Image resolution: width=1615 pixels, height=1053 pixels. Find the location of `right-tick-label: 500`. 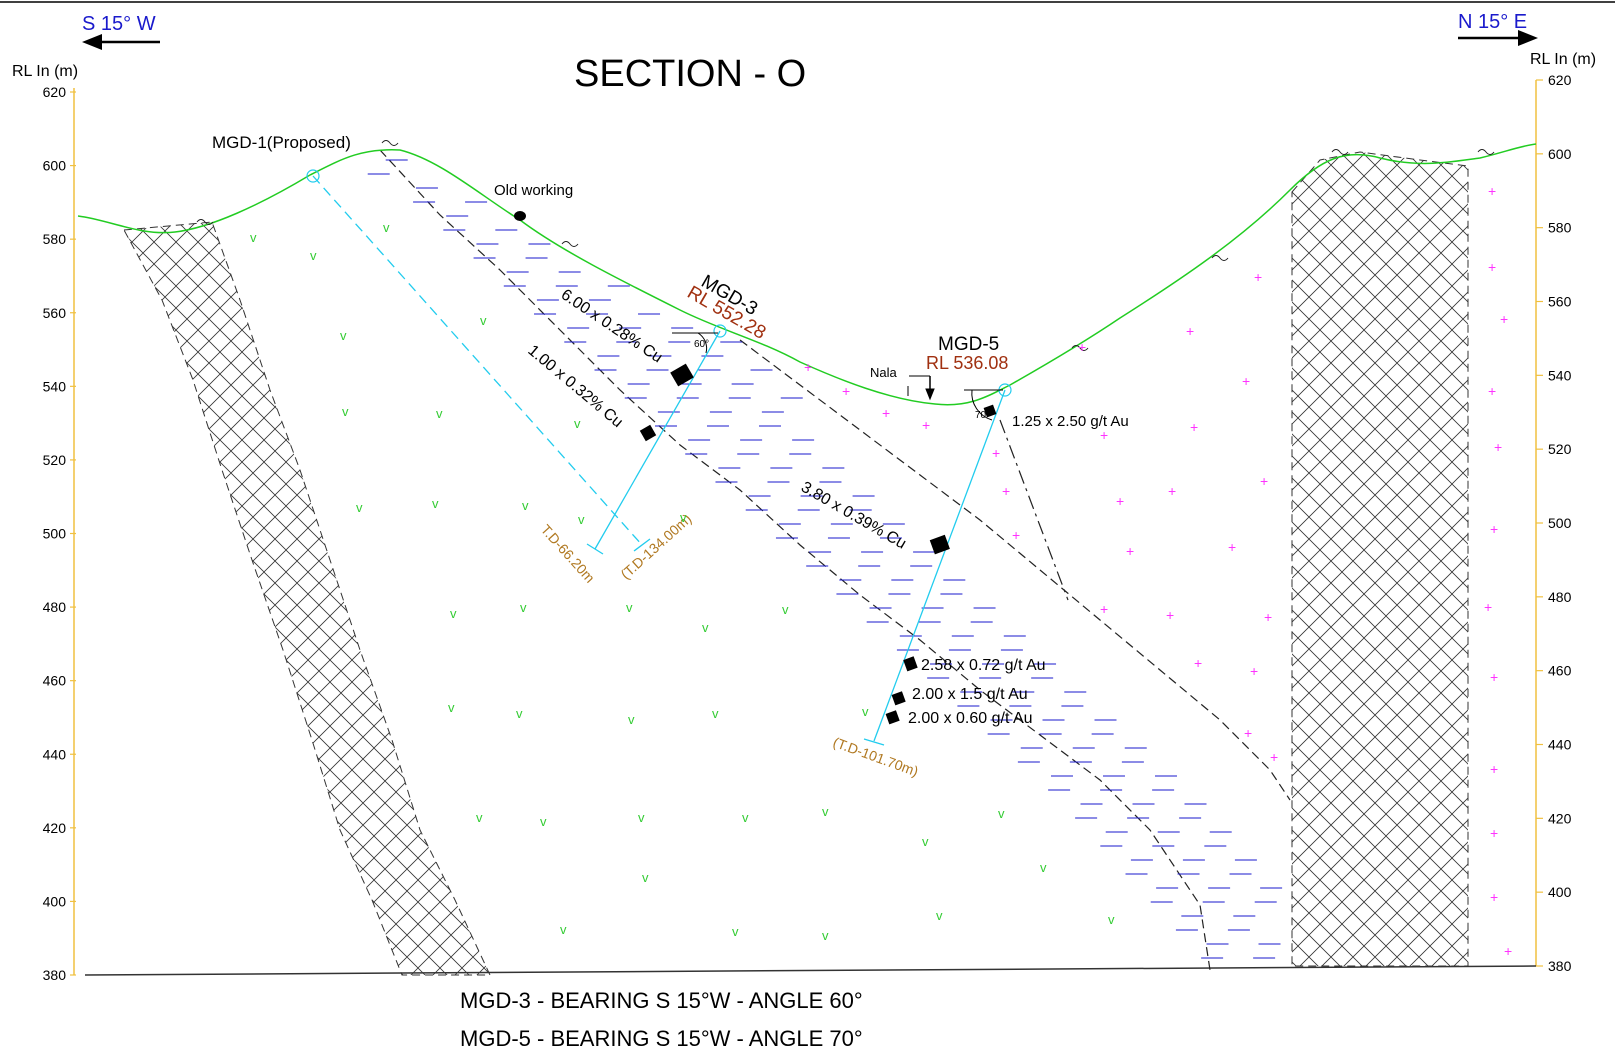

right-tick-label: 500 is located at coordinates (1560, 523).